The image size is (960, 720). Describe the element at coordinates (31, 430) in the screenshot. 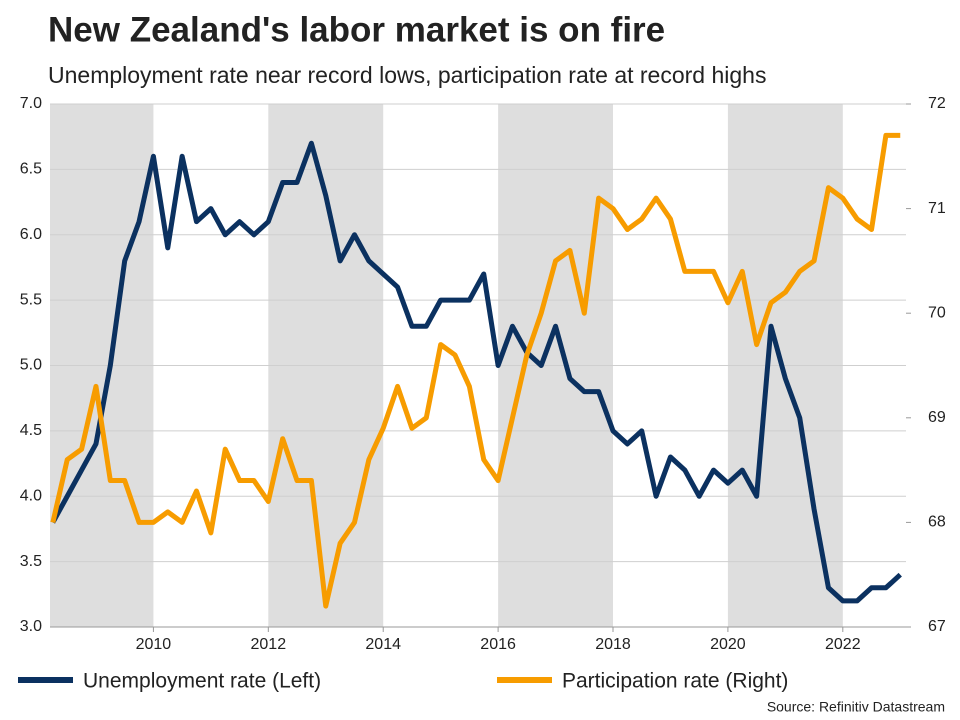

I see `y-tick-label: 4.5` at that location.